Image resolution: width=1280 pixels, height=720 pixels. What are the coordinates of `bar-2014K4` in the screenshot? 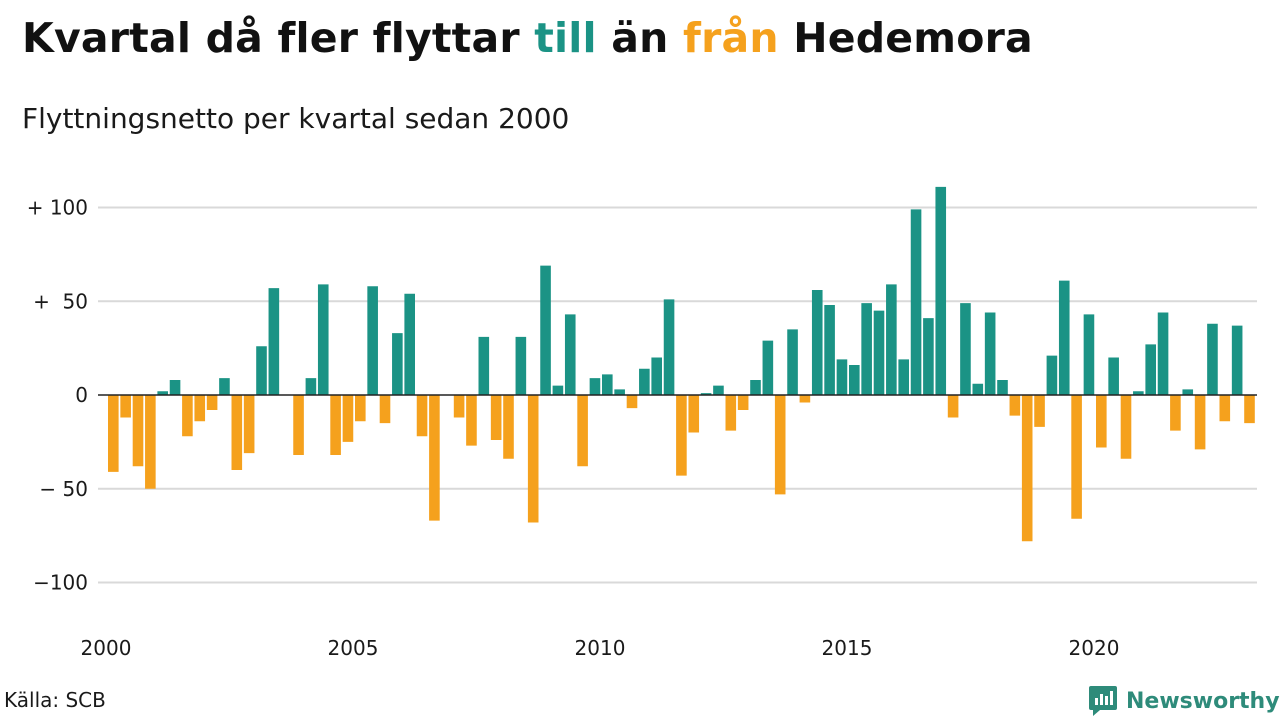 It's located at (842, 377).